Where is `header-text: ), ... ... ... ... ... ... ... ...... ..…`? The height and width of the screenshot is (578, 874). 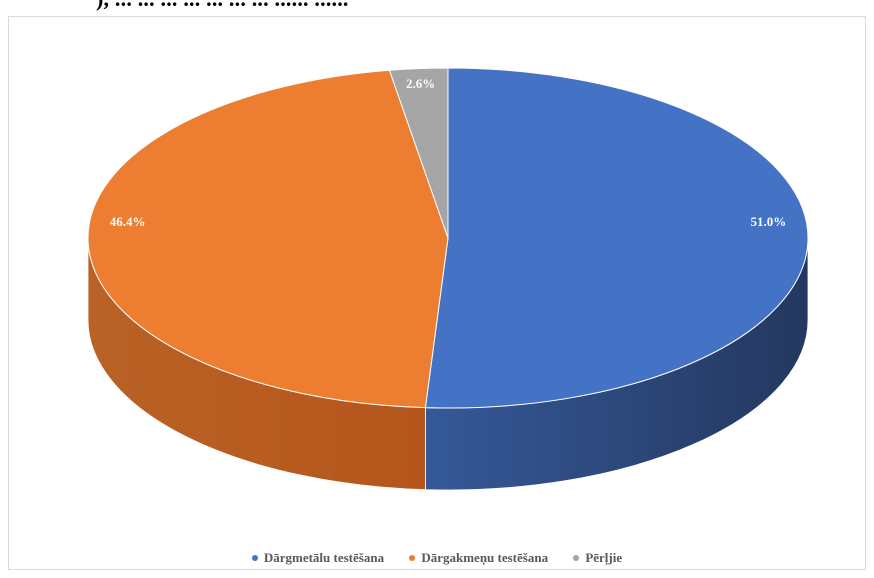 header-text: ), ... ... ... ... ... ... ... ...... ..… is located at coordinates (222, 6).